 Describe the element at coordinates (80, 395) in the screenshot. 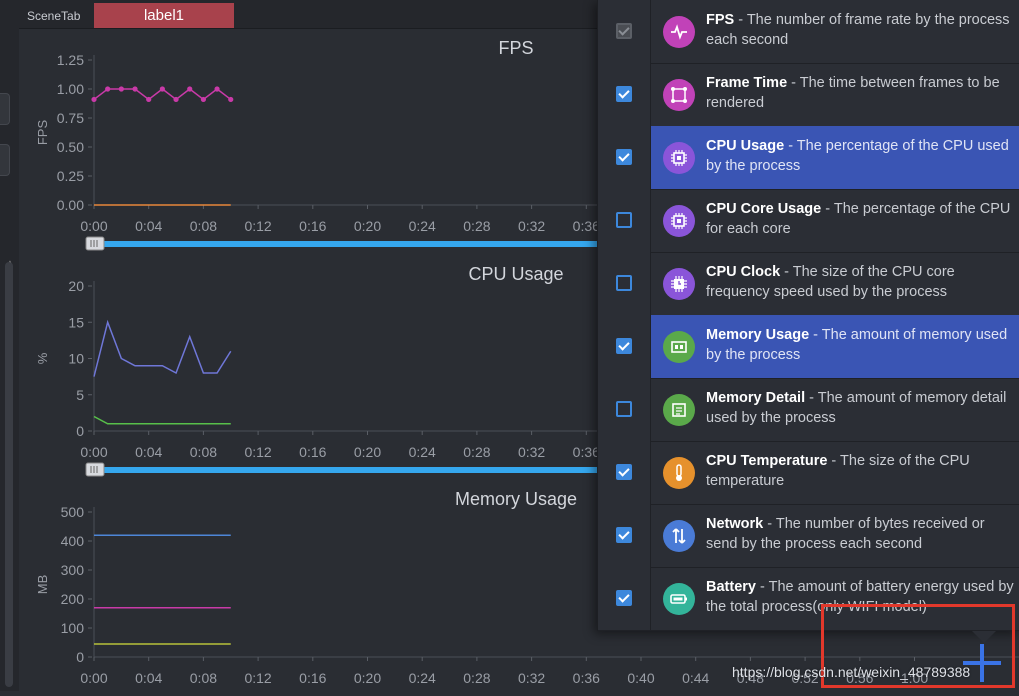

I see `y-tick-label: 5` at that location.